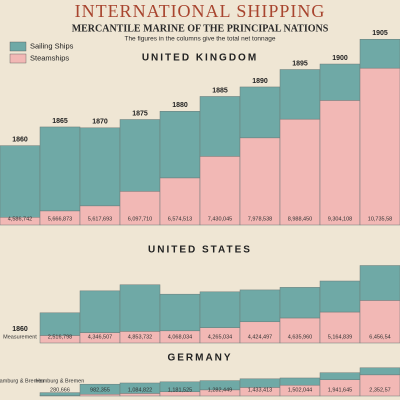 Image resolution: width=400 pixels, height=400 pixels. What do you see at coordinates (140, 113) in the screenshot?
I see `x-tick-label: 1875` at bounding box center [140, 113].